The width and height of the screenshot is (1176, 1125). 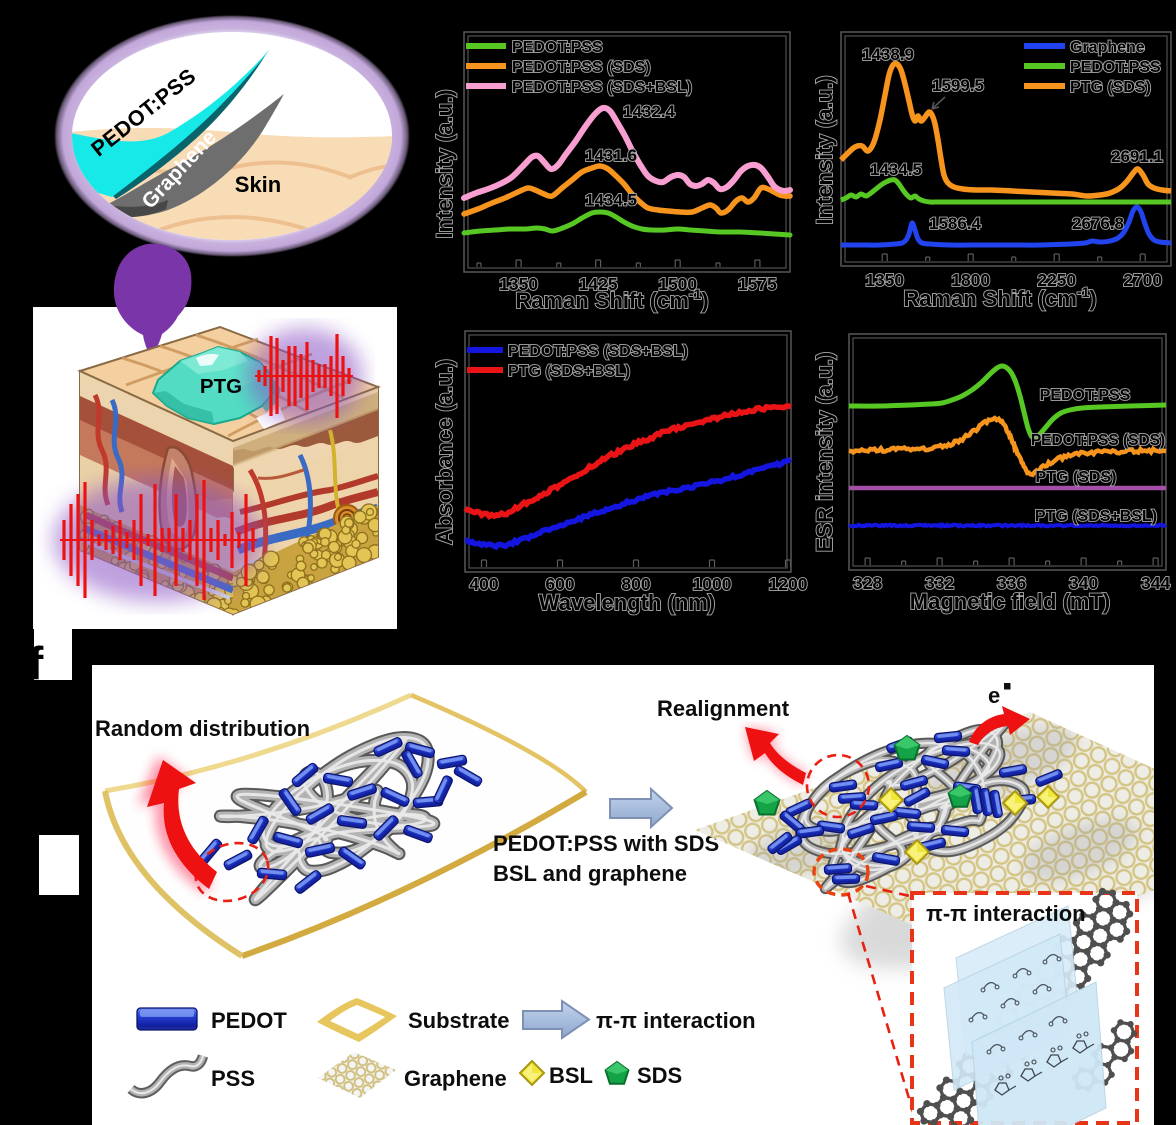 What do you see at coordinates (1142, 280) in the screenshot?
I see `svg-text: 2700` at bounding box center [1142, 280].